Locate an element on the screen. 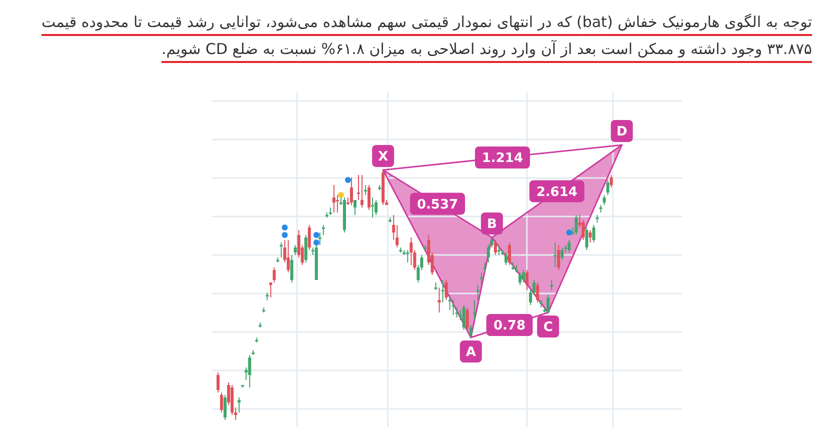 Image resolution: width=837 pixels, height=432 pixels. text: X is located at coordinates (383, 157).